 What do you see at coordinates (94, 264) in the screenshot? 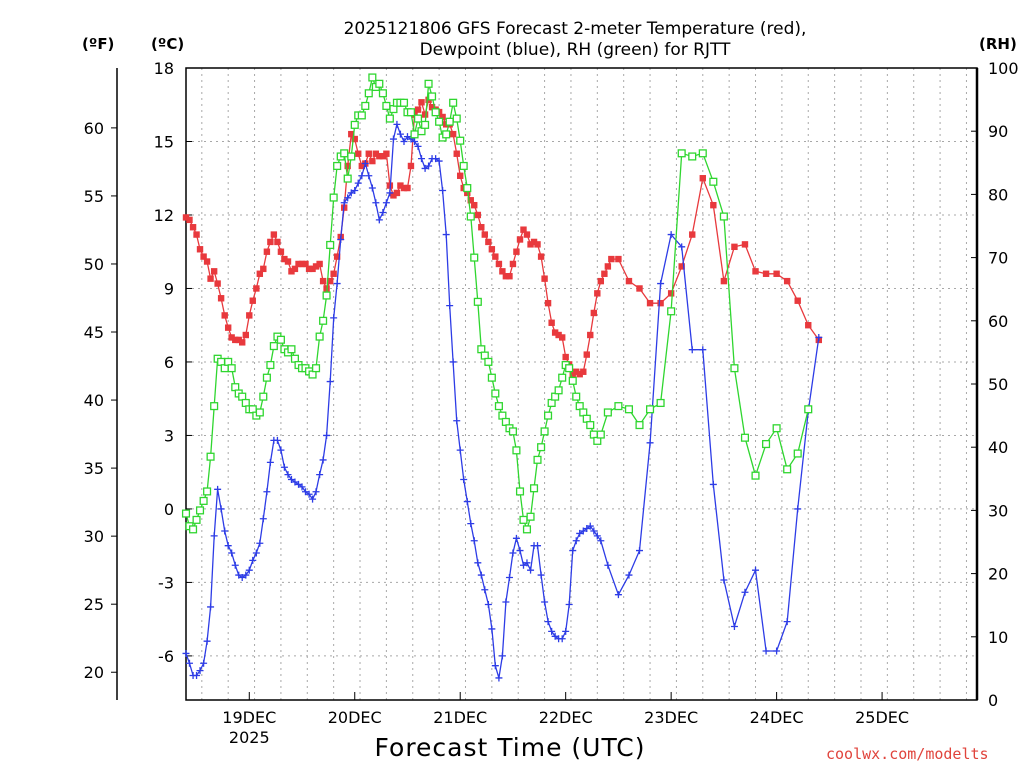
I see `fahrenheit-tick-label: 50` at bounding box center [94, 264].